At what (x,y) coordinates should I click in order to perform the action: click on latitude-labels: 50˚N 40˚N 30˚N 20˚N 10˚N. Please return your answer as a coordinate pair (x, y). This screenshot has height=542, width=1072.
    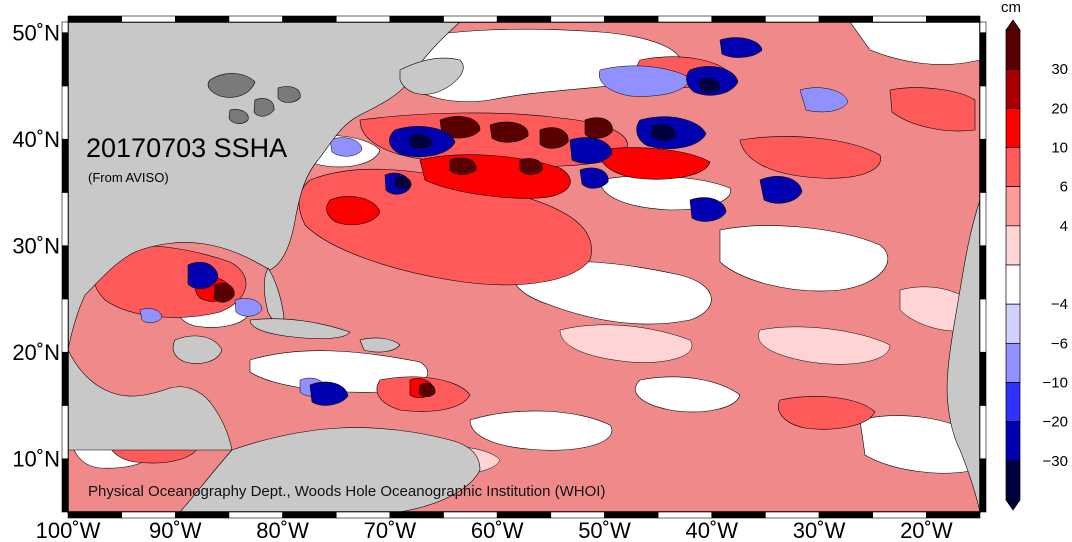
    Looking at the image, I should click on (36, 246).